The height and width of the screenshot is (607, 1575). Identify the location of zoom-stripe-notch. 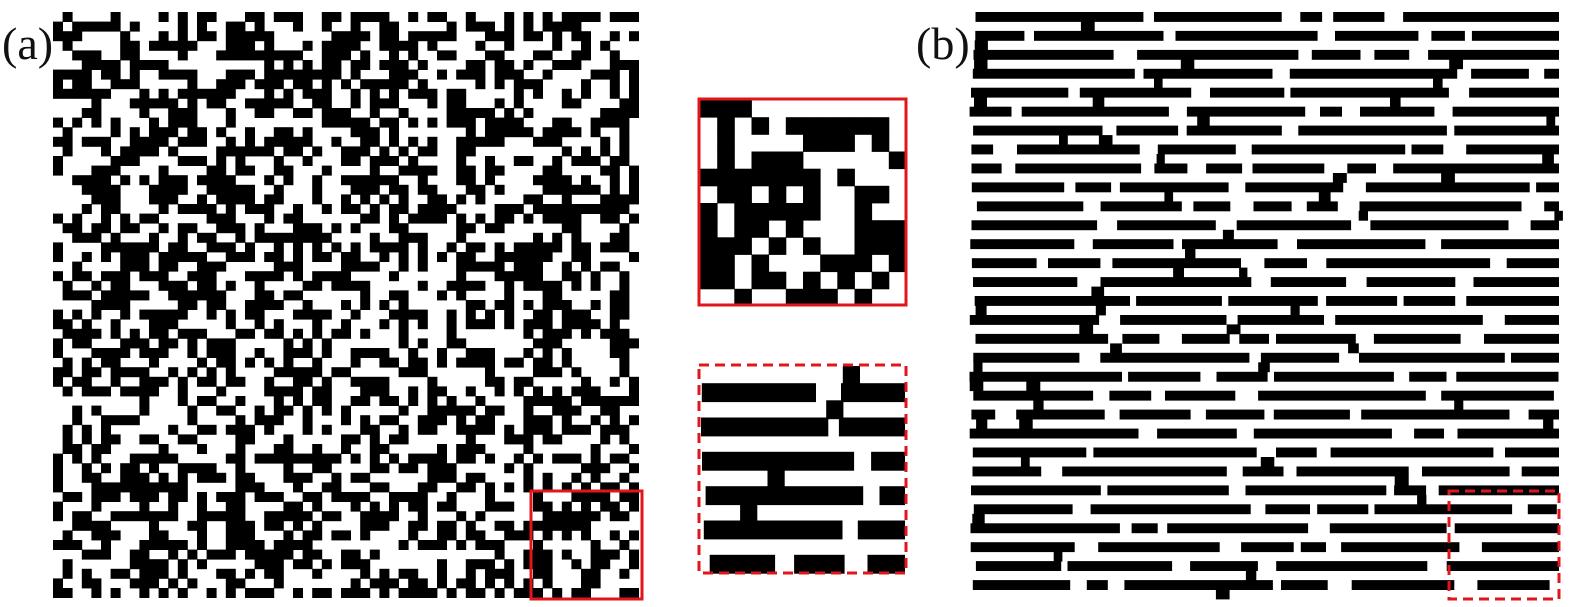
(835, 410).